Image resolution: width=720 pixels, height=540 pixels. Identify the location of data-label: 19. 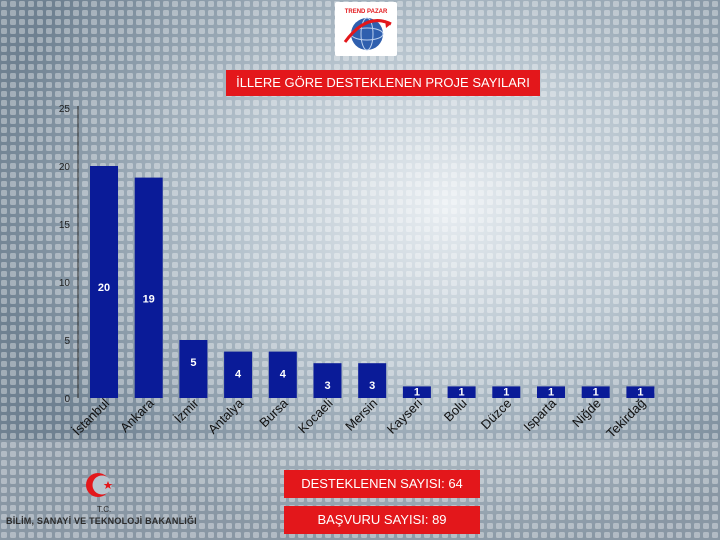
(149, 300).